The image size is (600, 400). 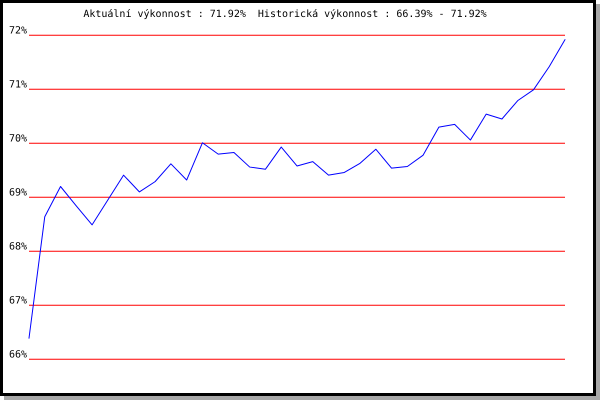 What do you see at coordinates (17, 246) in the screenshot?
I see `y-tick-label: 68%` at bounding box center [17, 246].